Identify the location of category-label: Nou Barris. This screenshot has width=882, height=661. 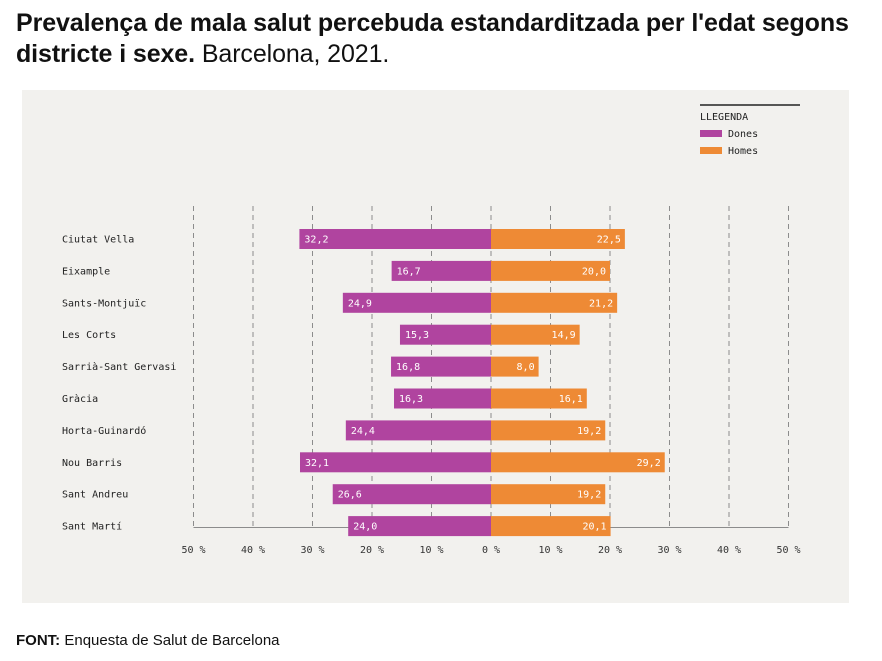
(92, 463).